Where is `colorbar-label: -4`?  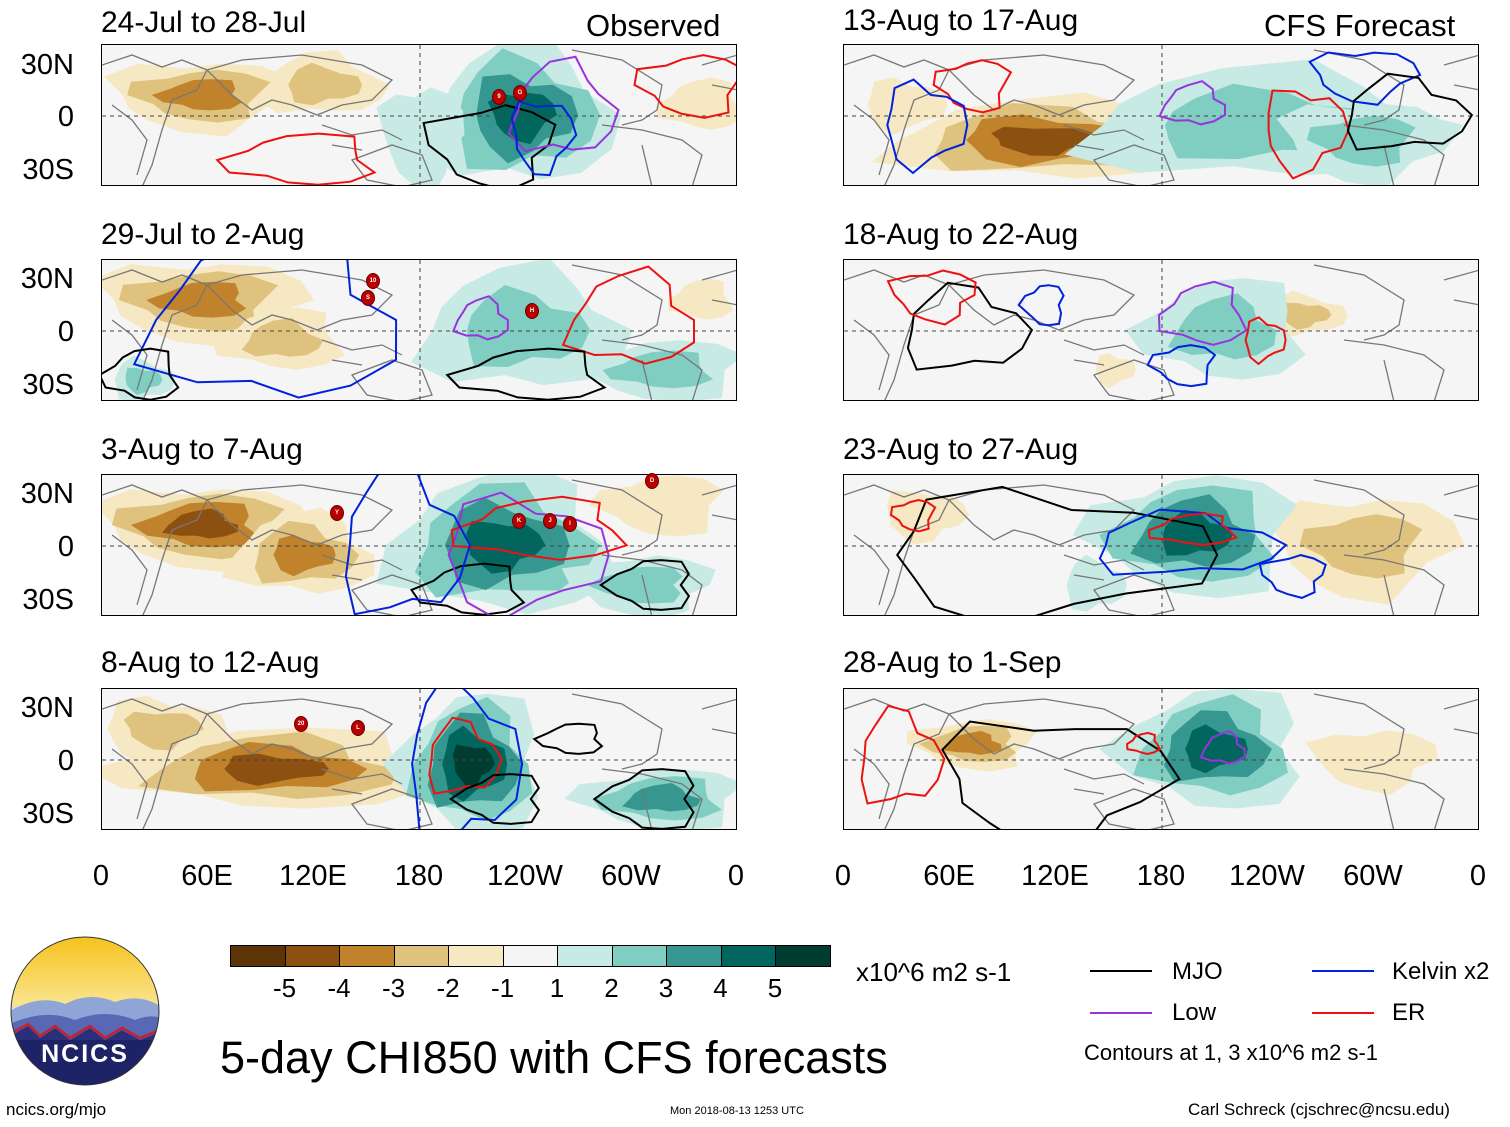
colorbar-label: -4 is located at coordinates (339, 988).